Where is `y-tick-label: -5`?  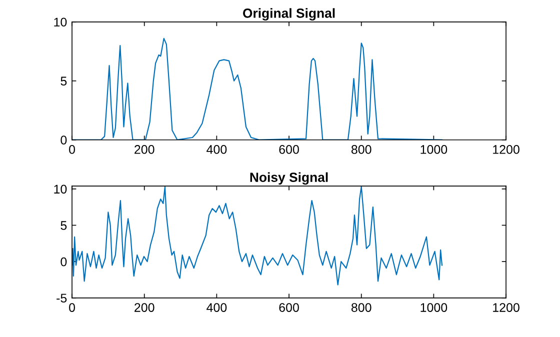
y-tick-label: -5 is located at coordinates (61, 298).